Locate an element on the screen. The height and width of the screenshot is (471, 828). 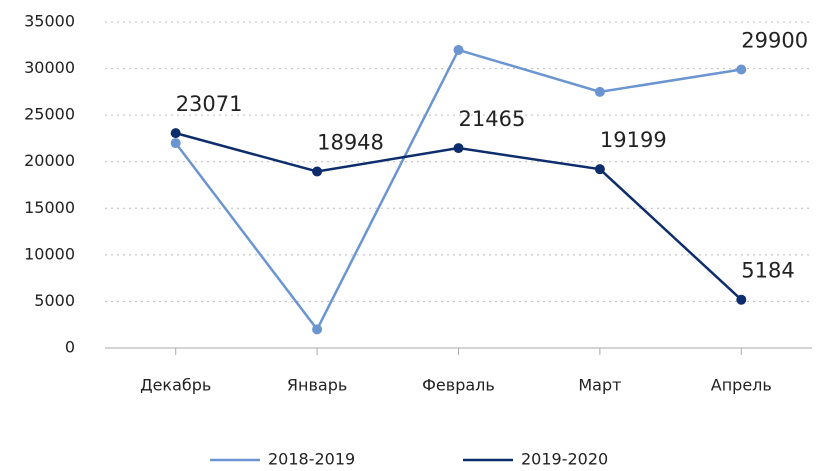
x-tick-label: Март is located at coordinates (599, 385).